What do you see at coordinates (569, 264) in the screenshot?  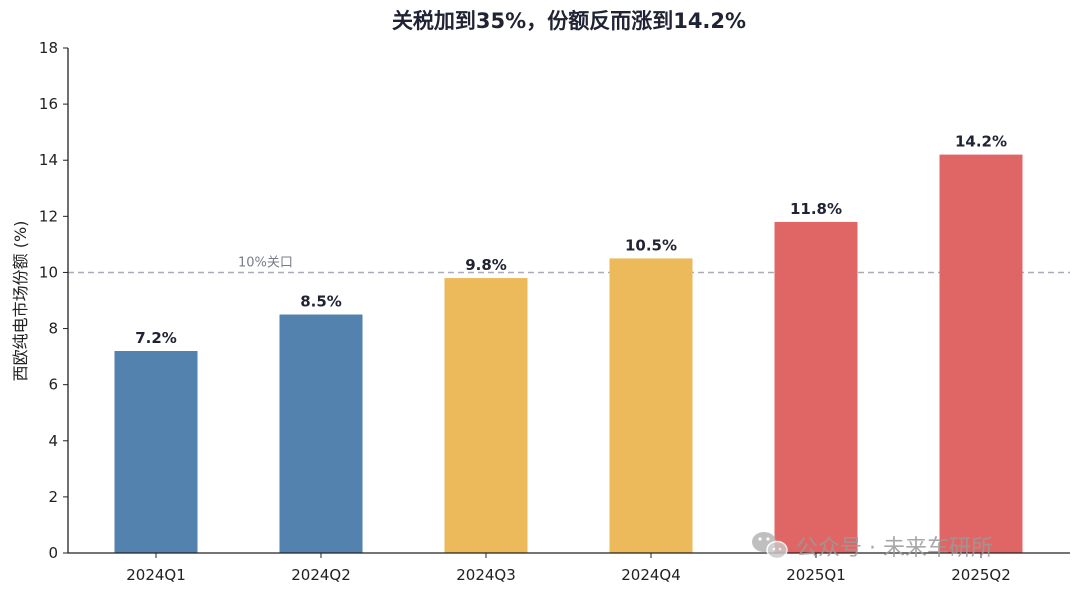 I see `reference-line: 10%关口` at bounding box center [569, 264].